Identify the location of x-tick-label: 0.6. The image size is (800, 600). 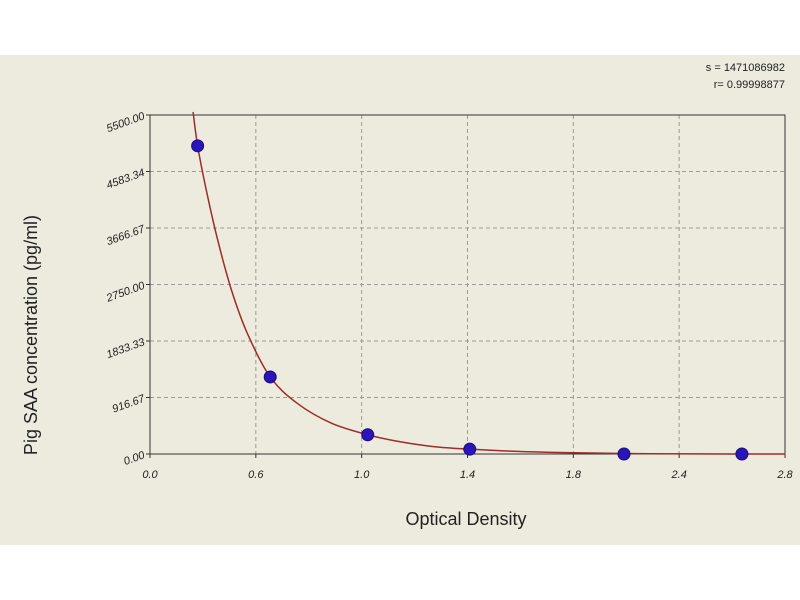
(256, 475).